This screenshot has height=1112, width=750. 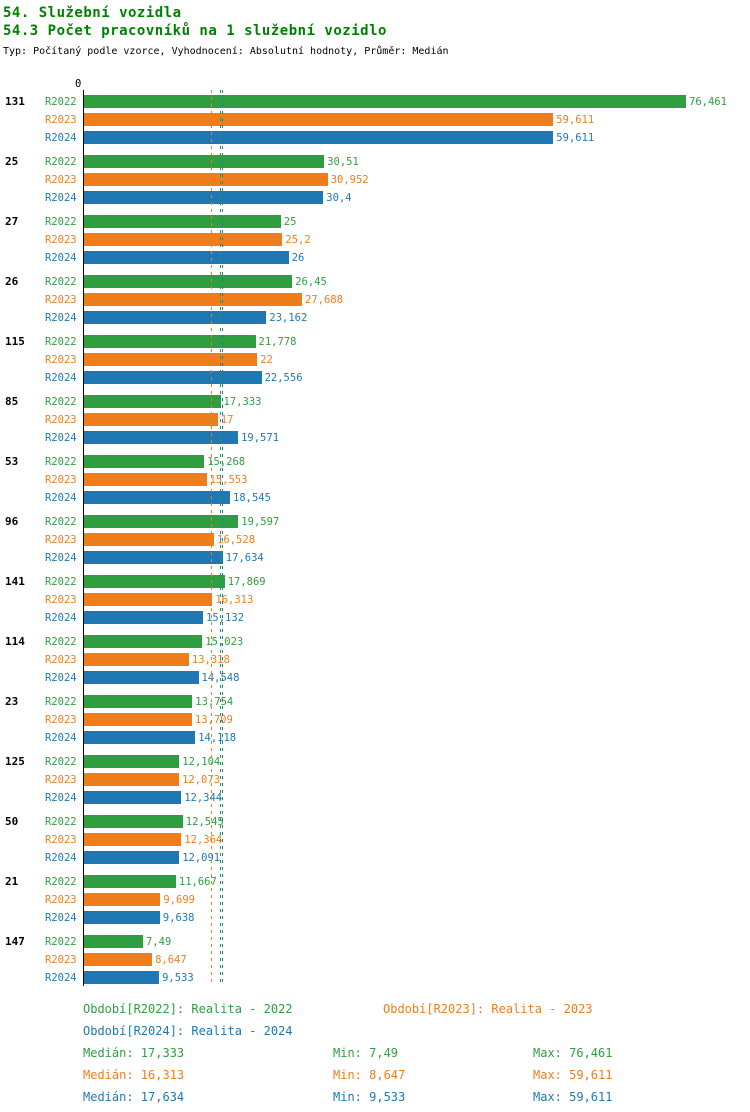 I want to click on bar-row: 141 R2022 17,869, so click(x=375, y=581).